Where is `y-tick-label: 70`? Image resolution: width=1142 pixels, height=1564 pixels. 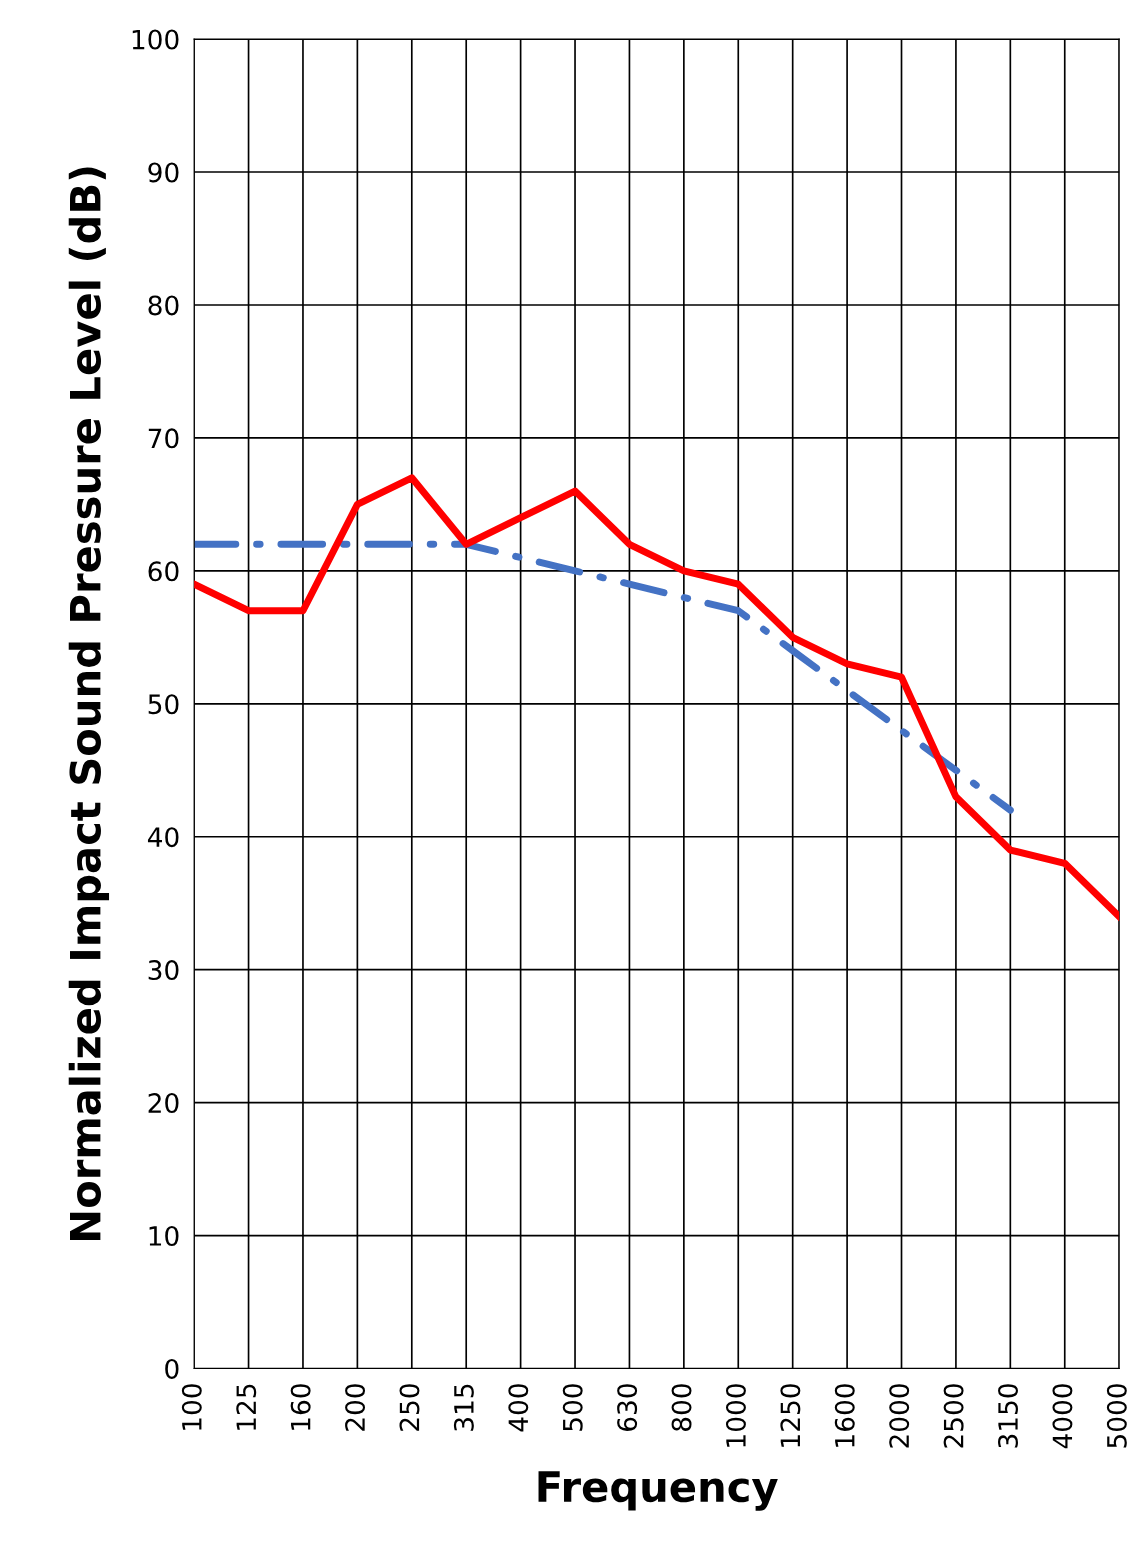
y-tick-label: 70 is located at coordinates (163, 438).